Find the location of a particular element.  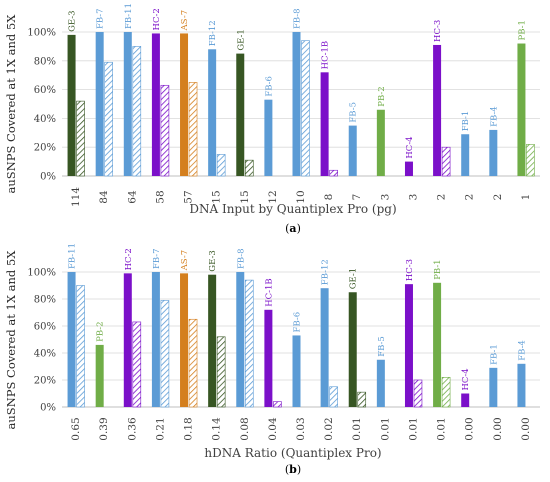

x-tick-label: 8 is located at coordinates (329, 197).